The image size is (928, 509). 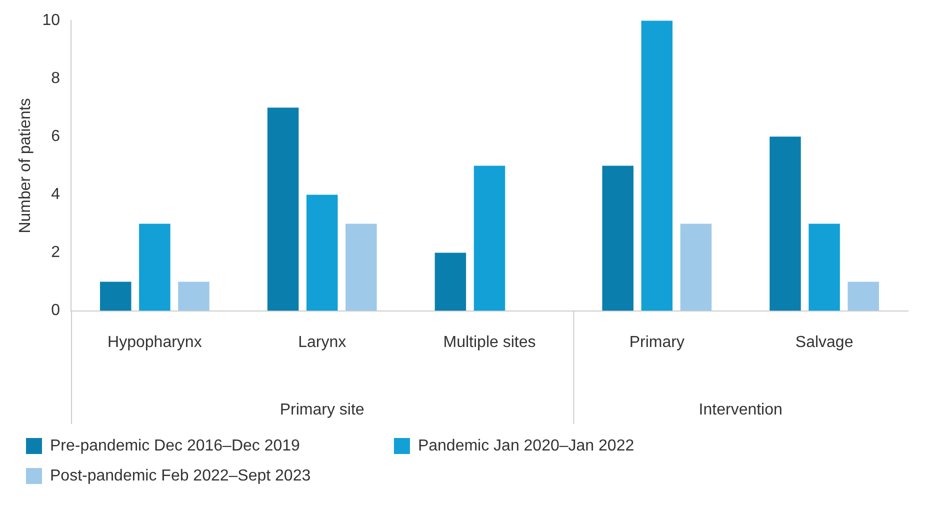 I want to click on x-tick-label: Multiple sites, so click(x=489, y=342).